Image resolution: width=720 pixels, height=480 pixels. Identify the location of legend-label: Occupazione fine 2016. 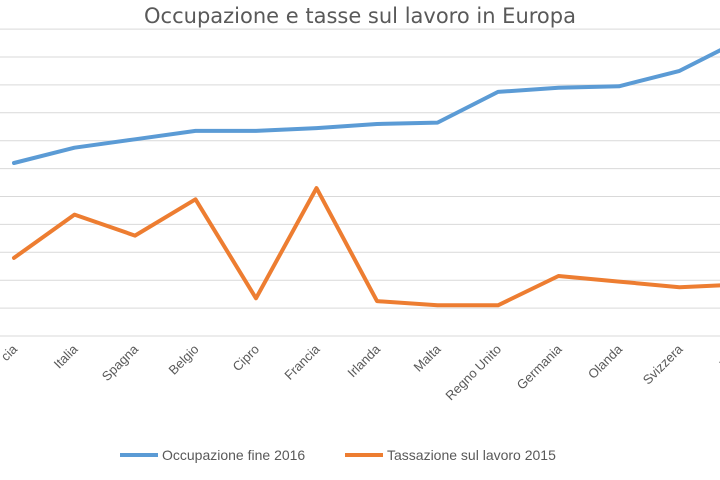
(233, 455).